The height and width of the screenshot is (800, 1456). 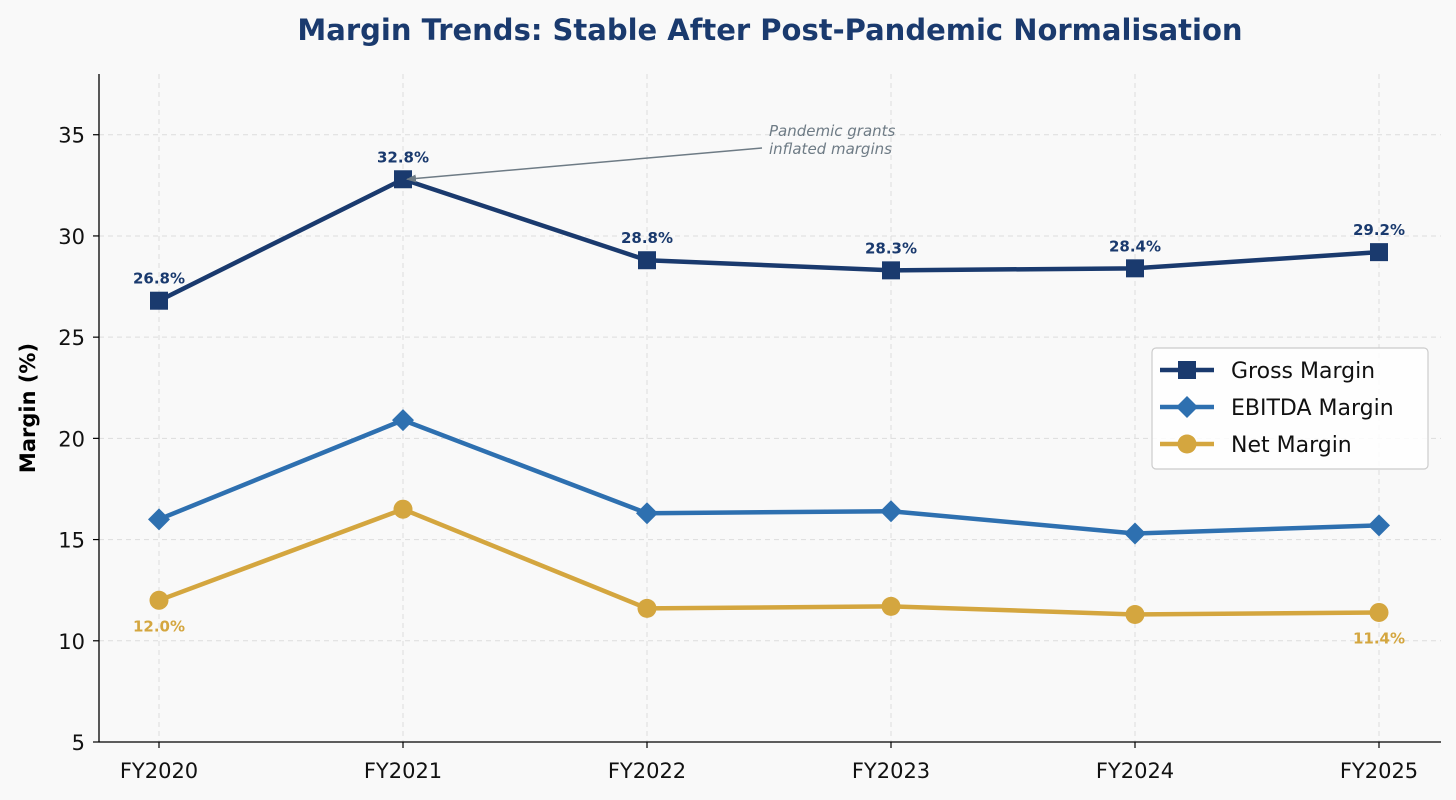 What do you see at coordinates (832, 131) in the screenshot?
I see `annotation-text: Pandemic grants` at bounding box center [832, 131].